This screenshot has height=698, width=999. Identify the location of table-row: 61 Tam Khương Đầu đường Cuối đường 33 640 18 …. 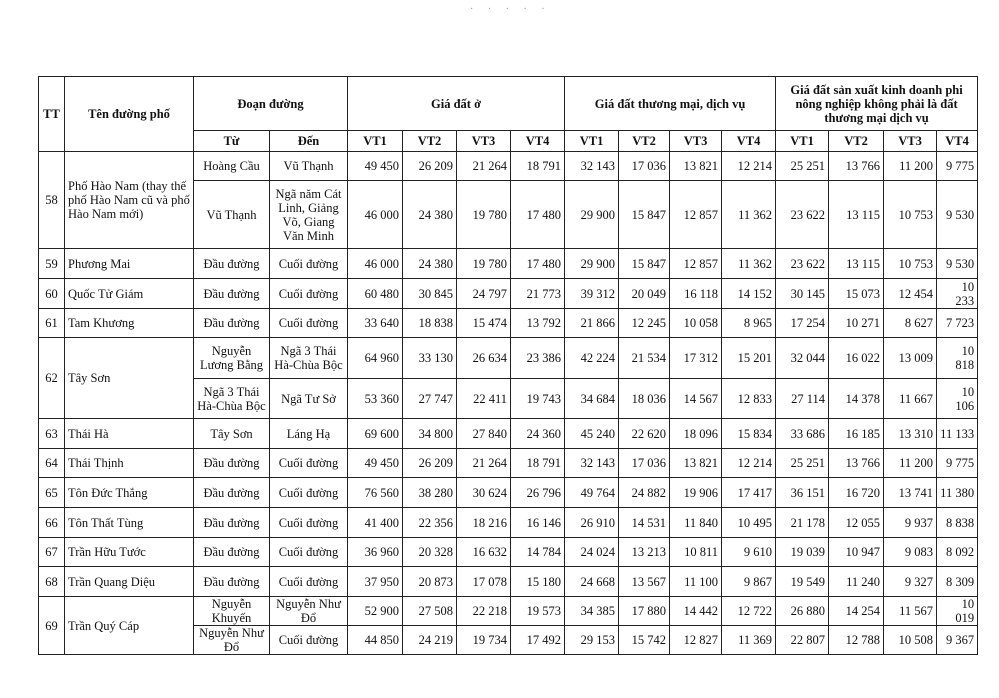
(508, 323).